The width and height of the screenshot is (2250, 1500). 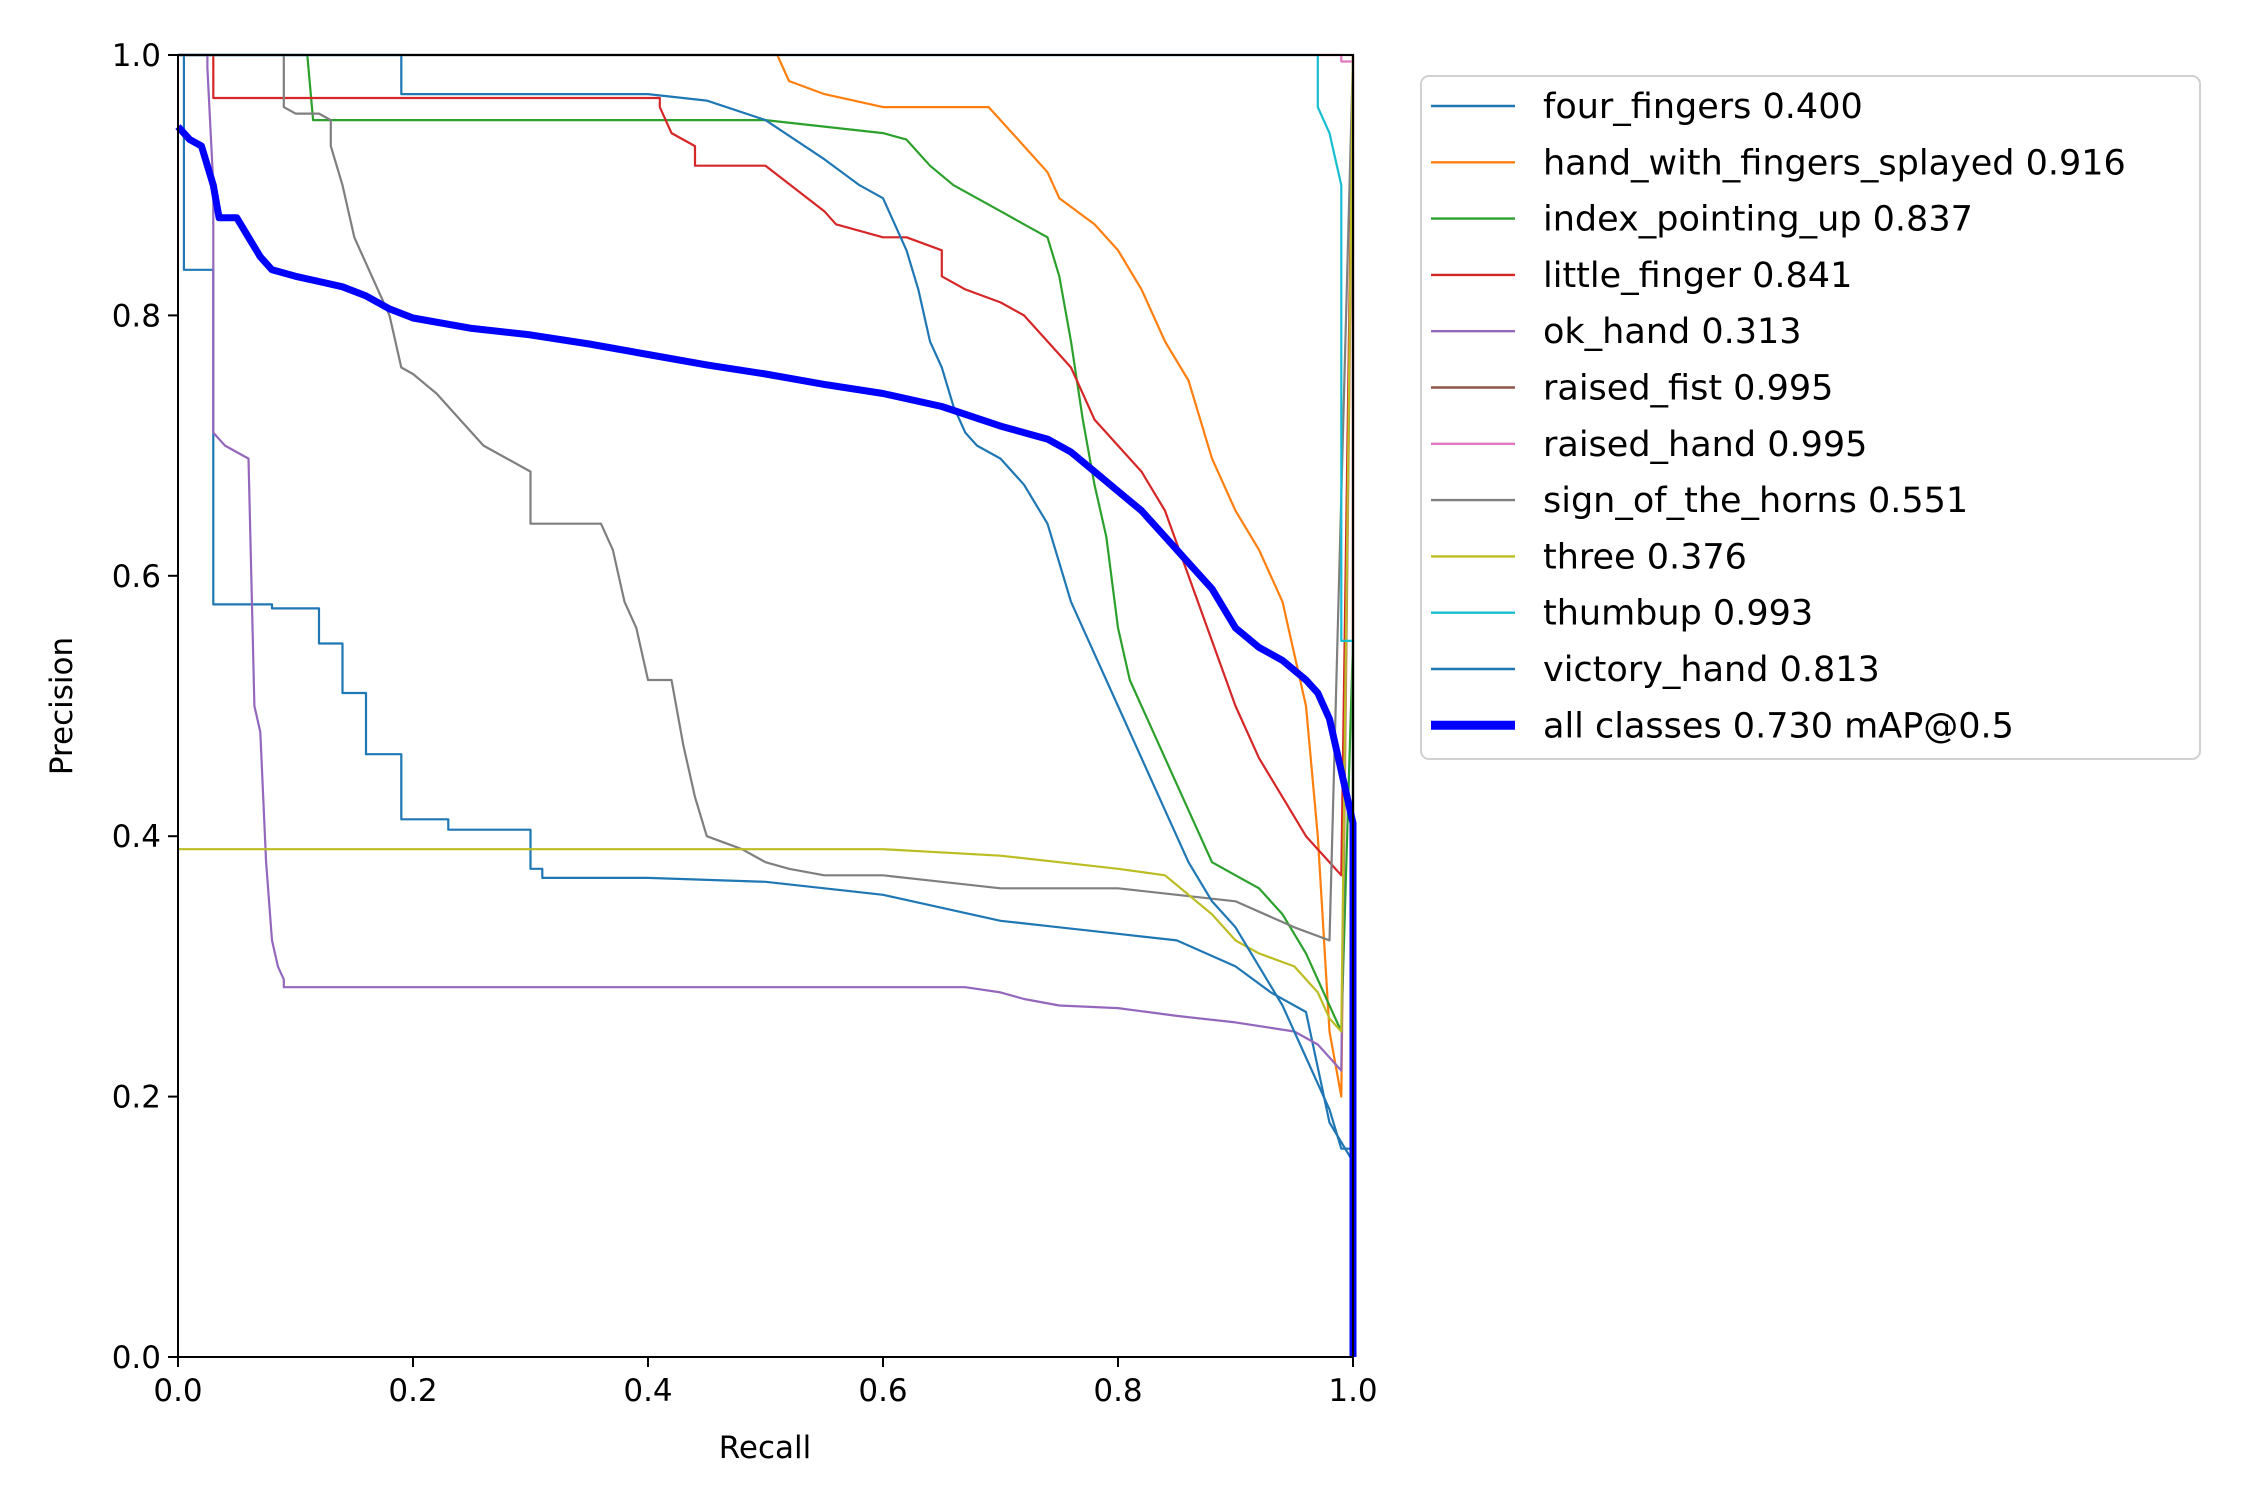 What do you see at coordinates (1778, 726) in the screenshot?
I see `legend-label: all classes 0.730 mAP@0.5` at bounding box center [1778, 726].